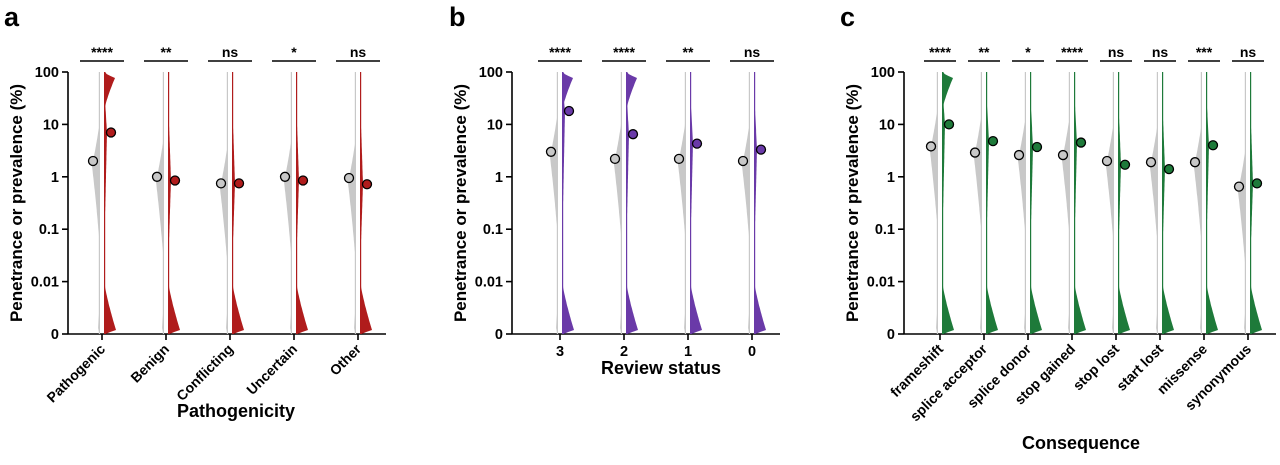  Describe the element at coordinates (661, 368) in the screenshot. I see `x-axis-label: Review status` at that location.